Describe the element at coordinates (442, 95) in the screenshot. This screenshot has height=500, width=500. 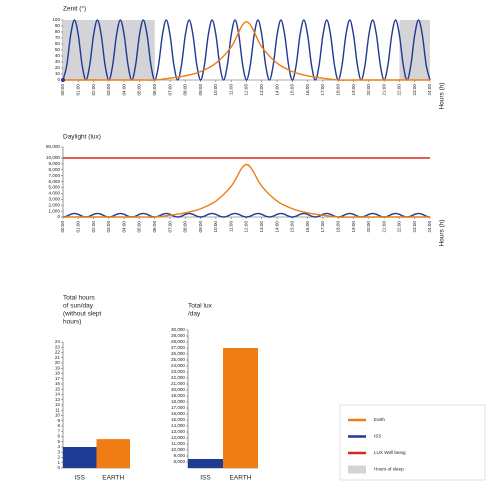
I see `x-axis-label: Hours (h)` at that location.